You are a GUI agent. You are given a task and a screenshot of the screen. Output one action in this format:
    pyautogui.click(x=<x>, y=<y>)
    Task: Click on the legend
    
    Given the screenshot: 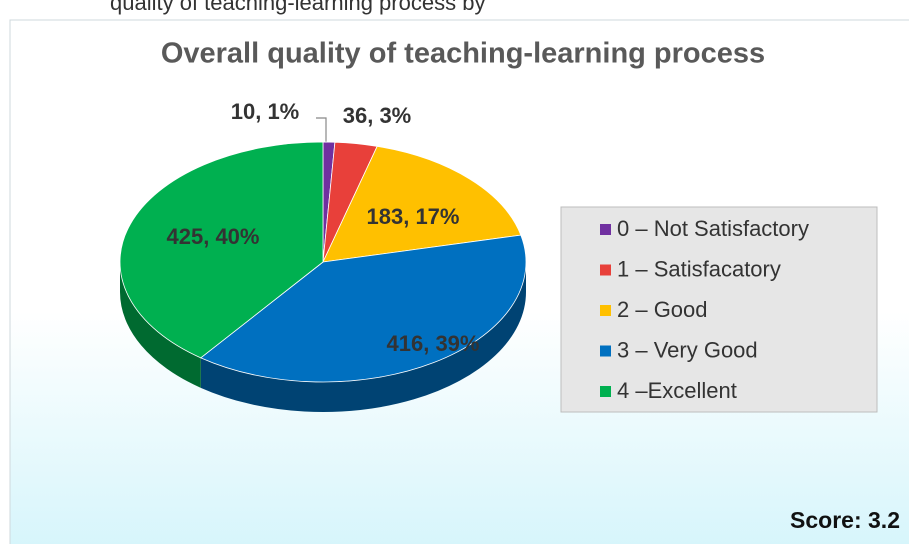 What is the action you would take?
    pyautogui.click(x=719, y=309)
    